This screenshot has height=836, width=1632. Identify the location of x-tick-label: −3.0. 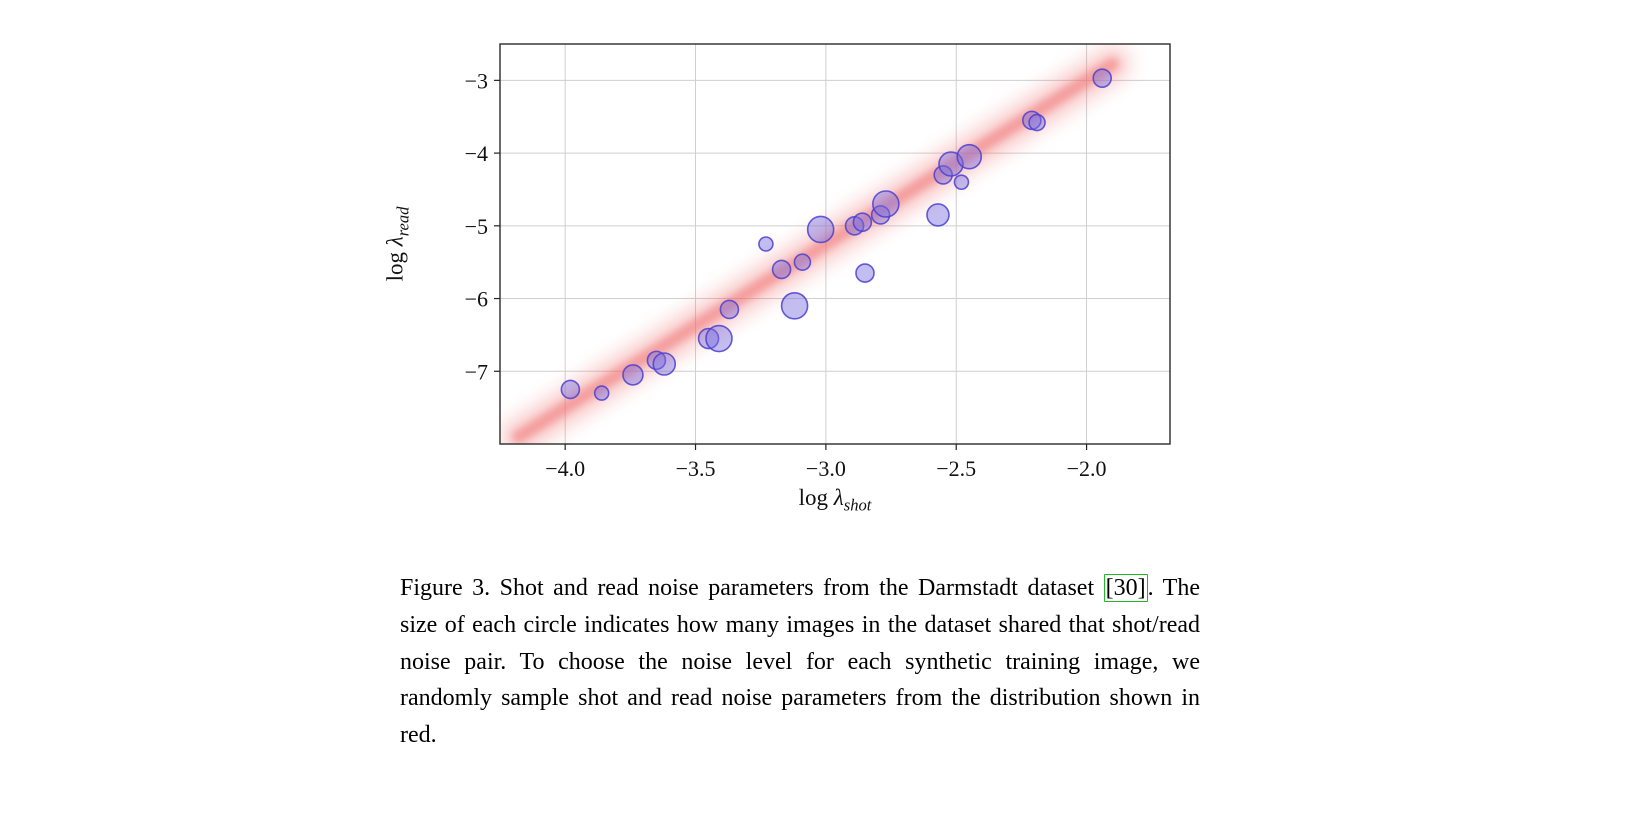
(826, 468).